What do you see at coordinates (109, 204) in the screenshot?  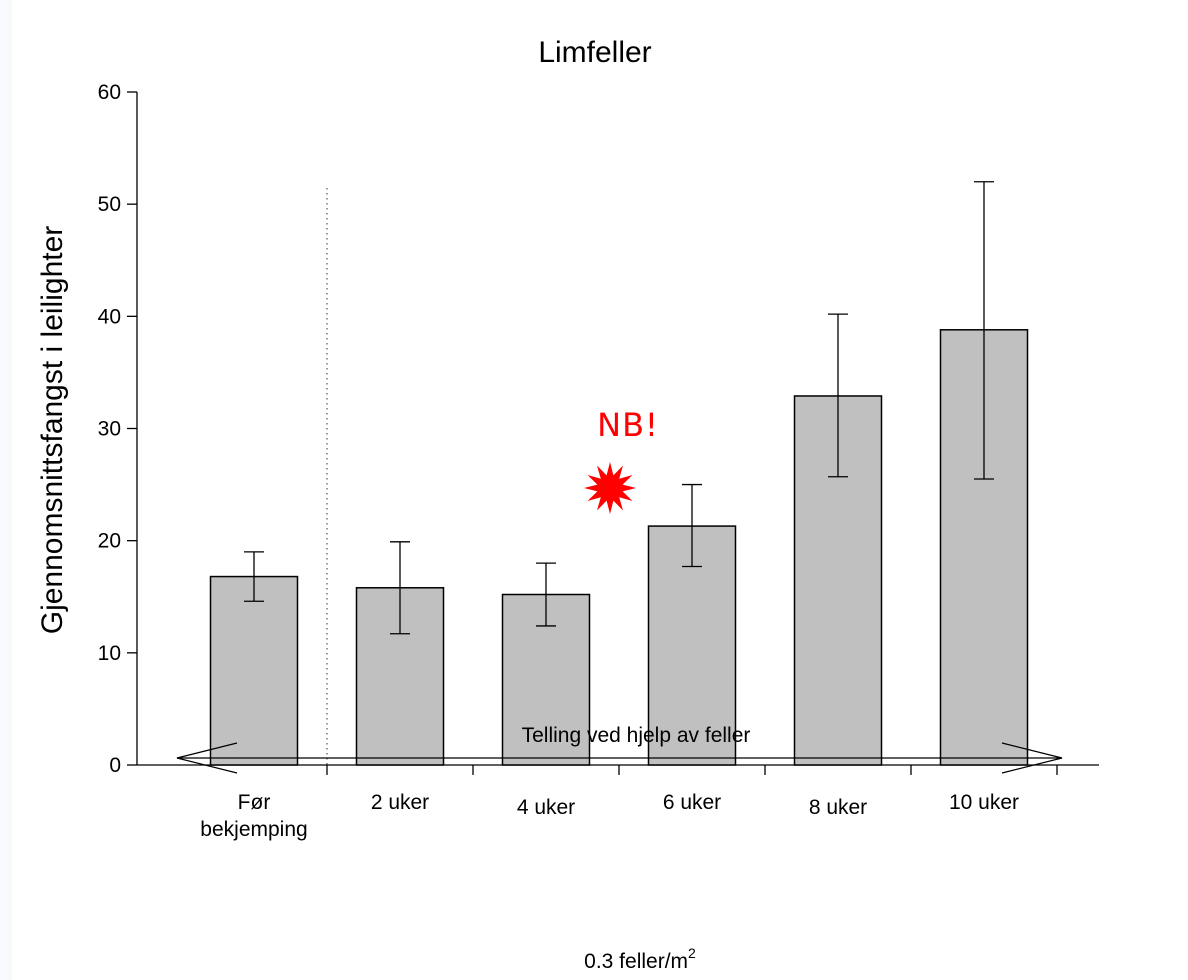 I see `y-tick-label: 50` at bounding box center [109, 204].